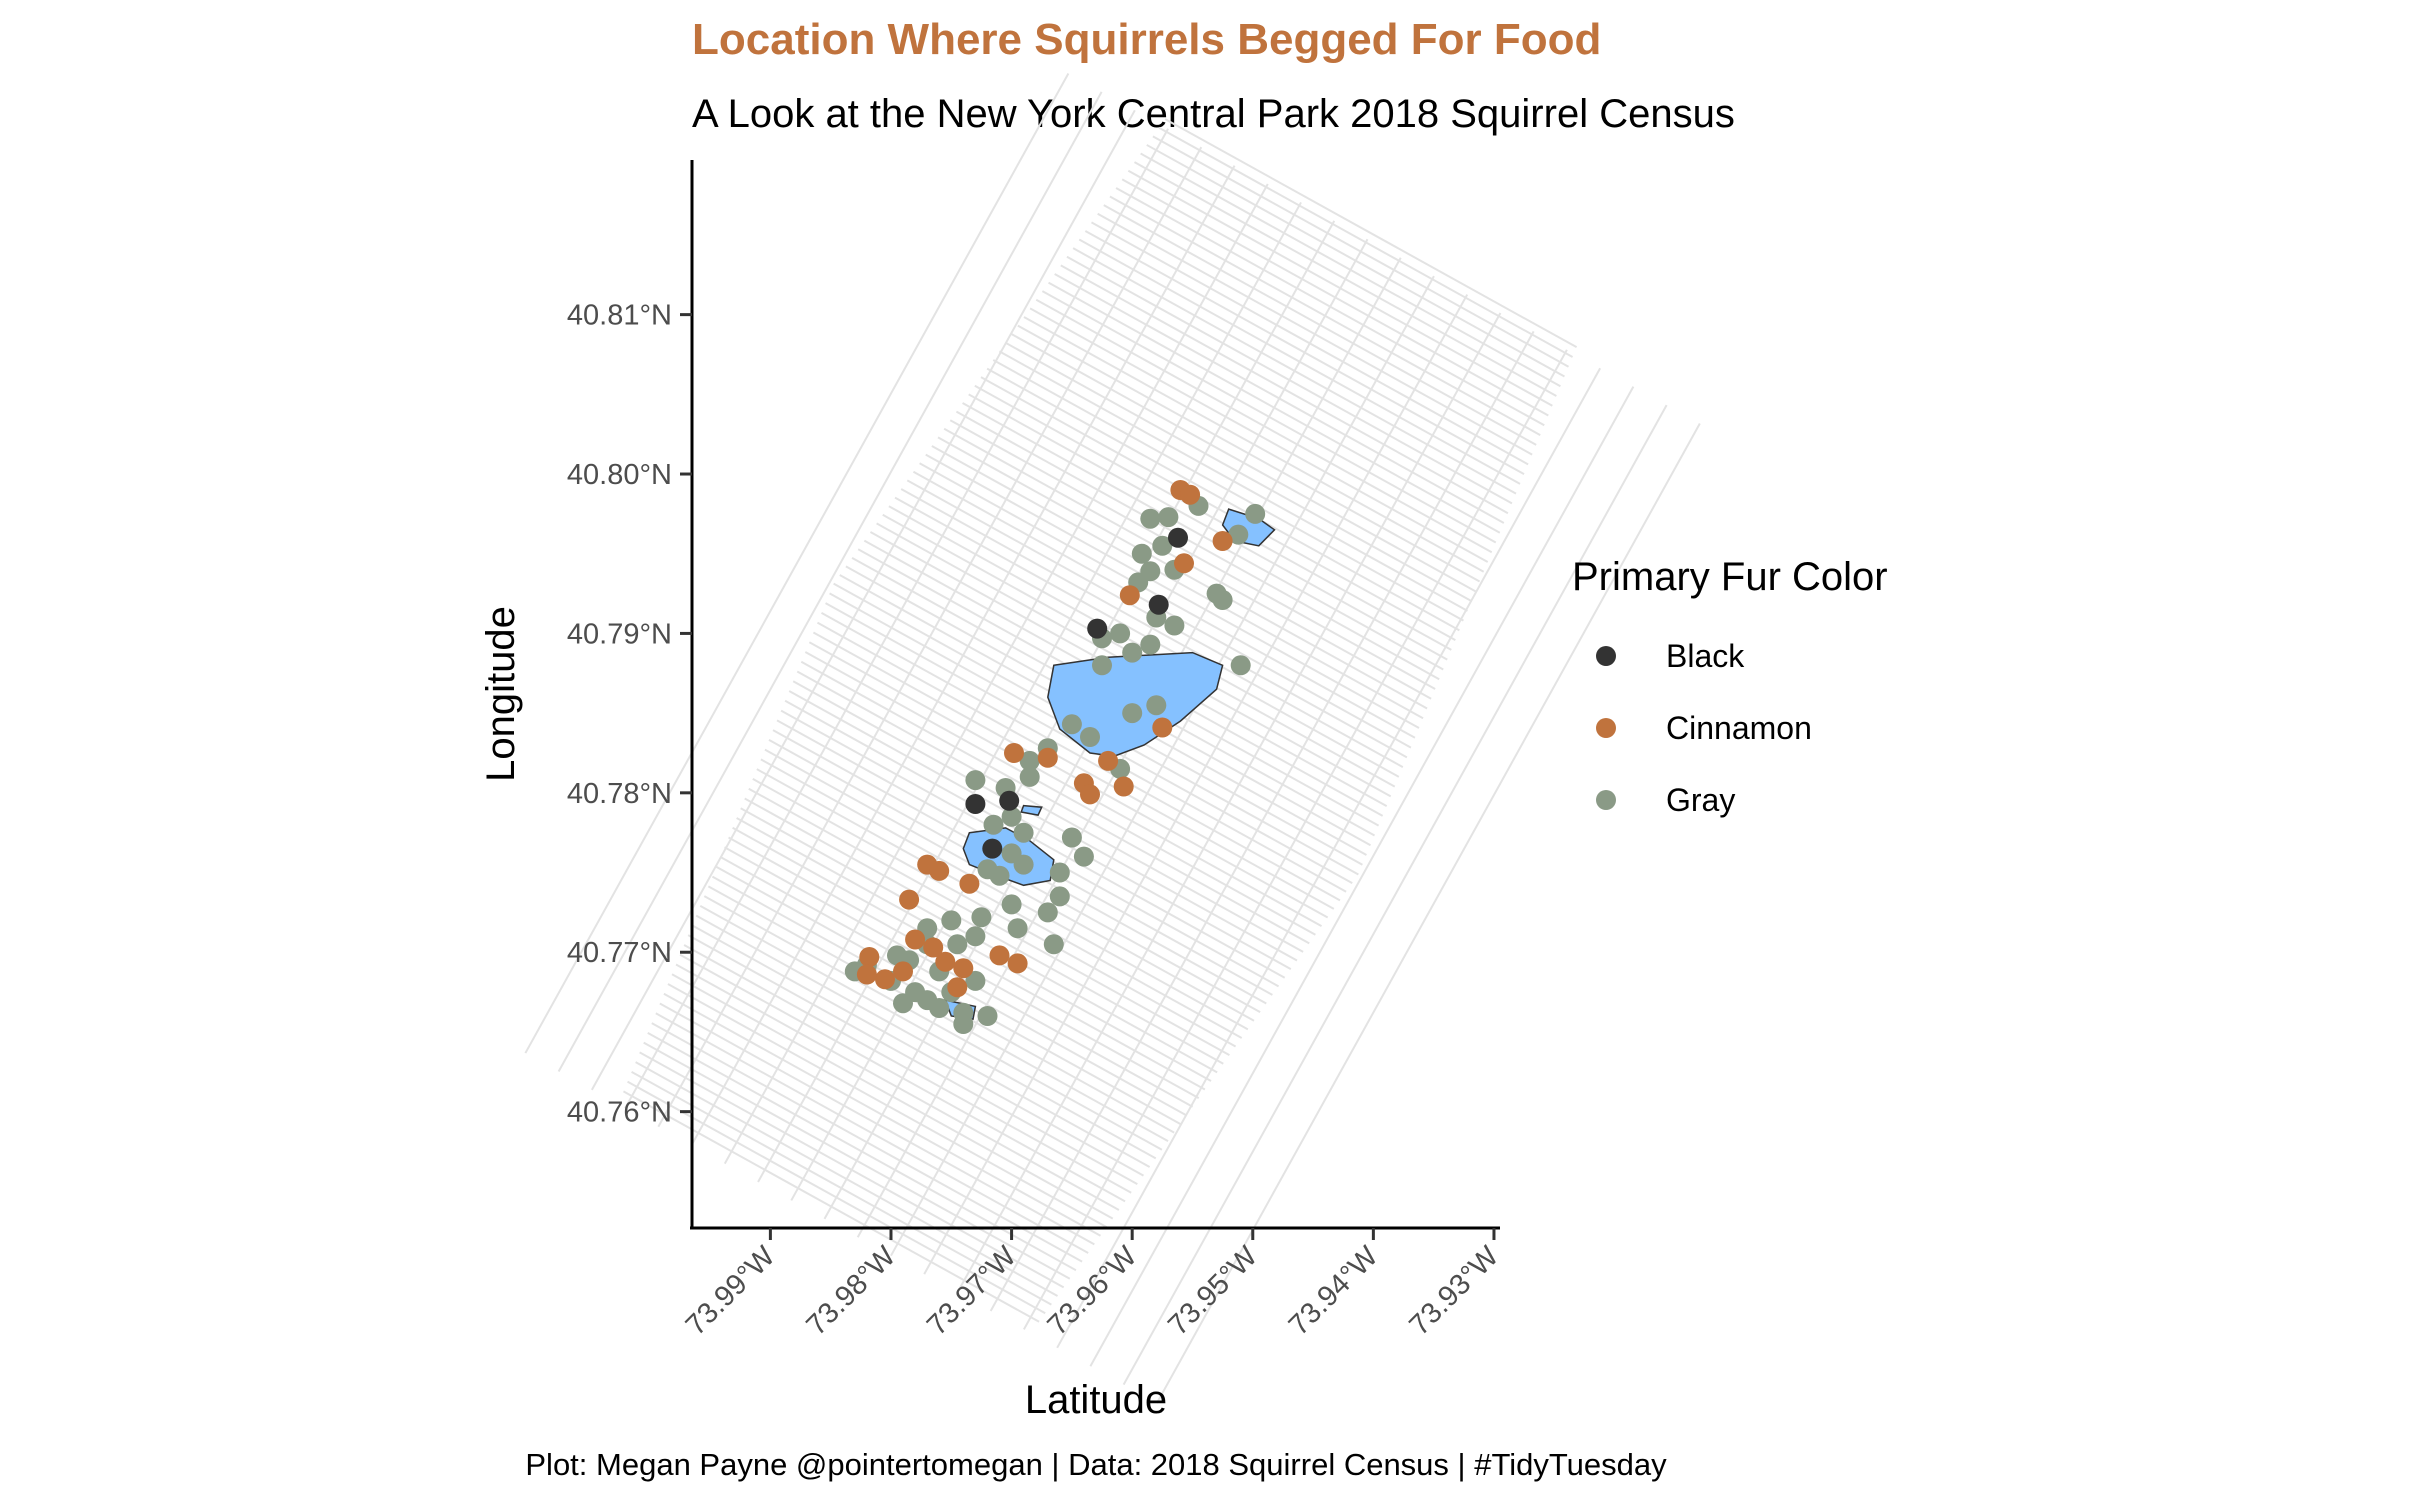 The height and width of the screenshot is (1500, 2427). What do you see at coordinates (972, 1291) in the screenshot?
I see `x-tick-label: 73.97°W` at bounding box center [972, 1291].